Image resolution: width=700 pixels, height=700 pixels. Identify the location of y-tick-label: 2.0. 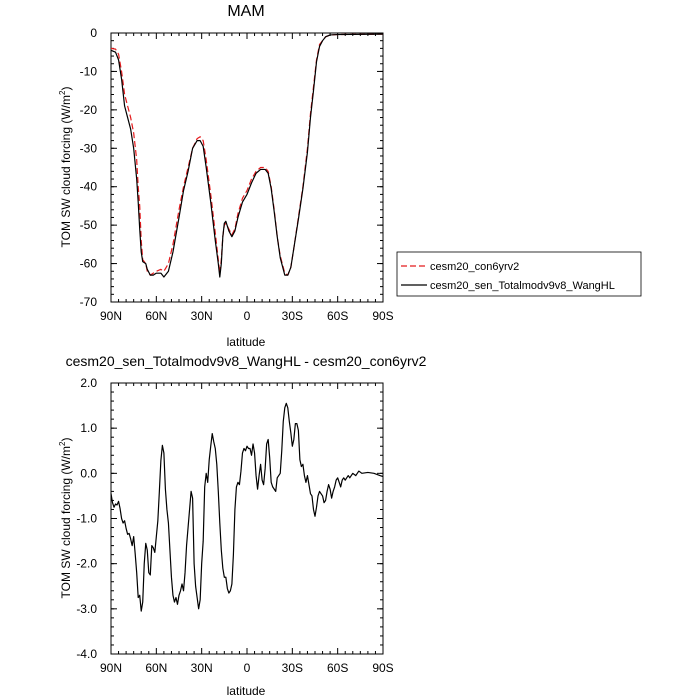
(88, 383).